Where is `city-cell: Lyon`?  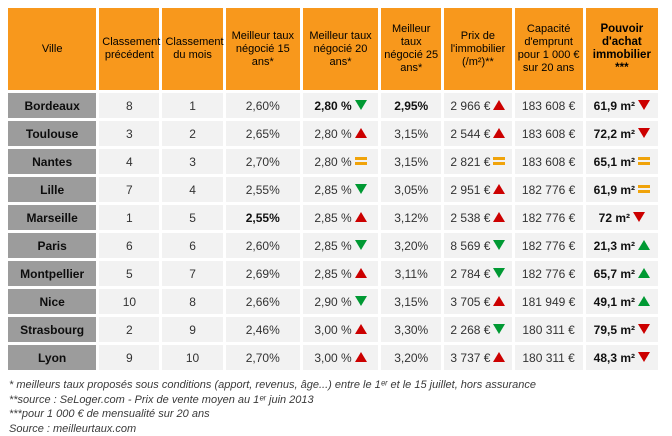
city-cell: Lyon is located at coordinates (52, 357).